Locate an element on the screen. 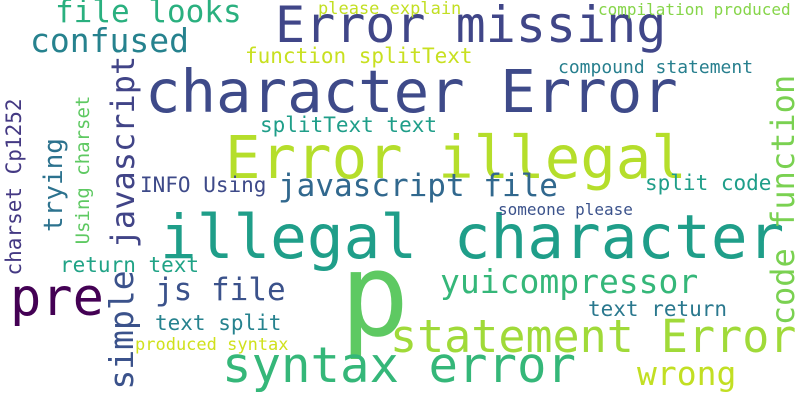 This screenshot has height=400, width=800. word: INFO Using is located at coordinates (203, 185).